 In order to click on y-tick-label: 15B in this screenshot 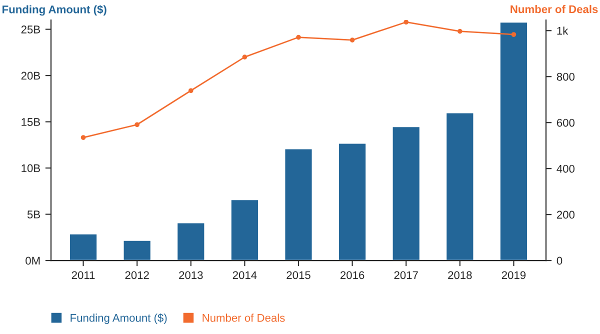, I will do `click(31, 122)`.